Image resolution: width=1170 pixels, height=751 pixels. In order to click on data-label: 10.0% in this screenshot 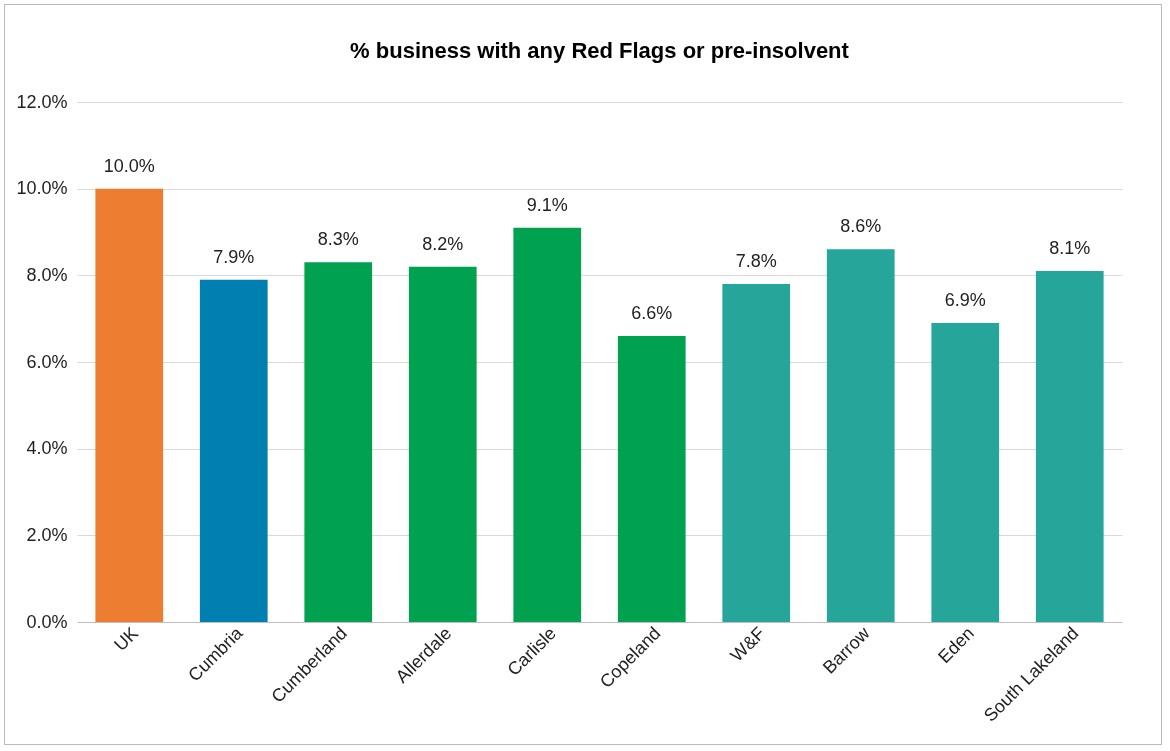, I will do `click(129, 165)`.